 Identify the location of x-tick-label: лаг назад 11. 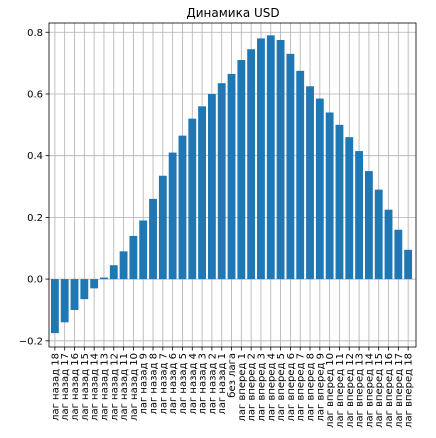
(124, 387).